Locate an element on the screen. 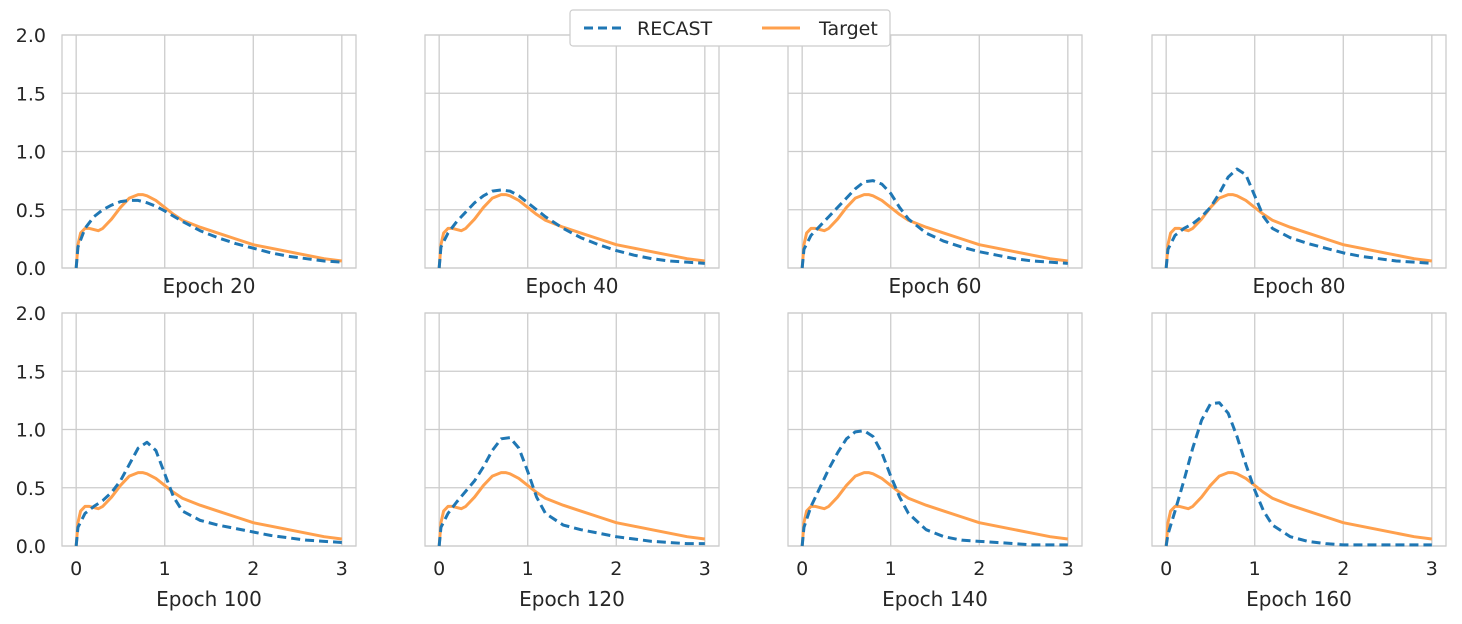 The image size is (1462, 624). panel-5: 0.0 0.5 1.0 1.5 2.0 0 1 2 3 Epoch 100 is located at coordinates (186, 457).